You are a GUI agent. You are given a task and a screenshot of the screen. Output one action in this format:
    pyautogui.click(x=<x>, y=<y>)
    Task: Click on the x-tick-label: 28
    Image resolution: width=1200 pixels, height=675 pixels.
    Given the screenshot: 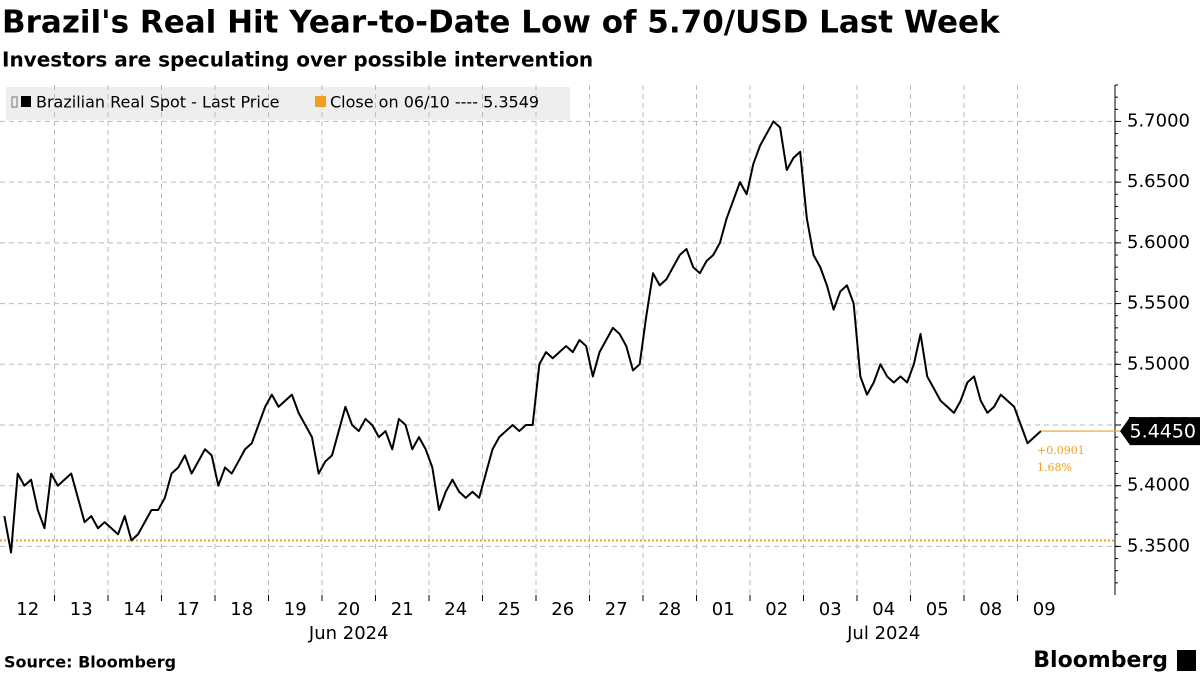 What is the action you would take?
    pyautogui.click(x=669, y=609)
    